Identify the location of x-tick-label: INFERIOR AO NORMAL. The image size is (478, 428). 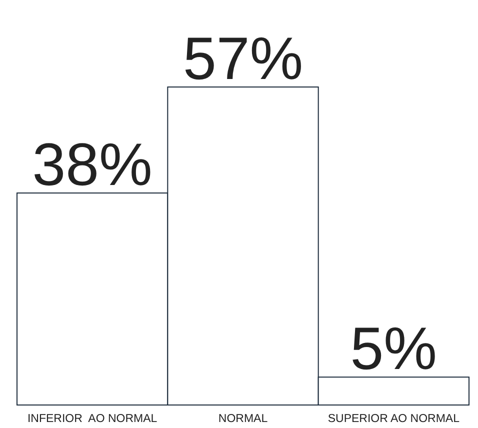
(92, 418).